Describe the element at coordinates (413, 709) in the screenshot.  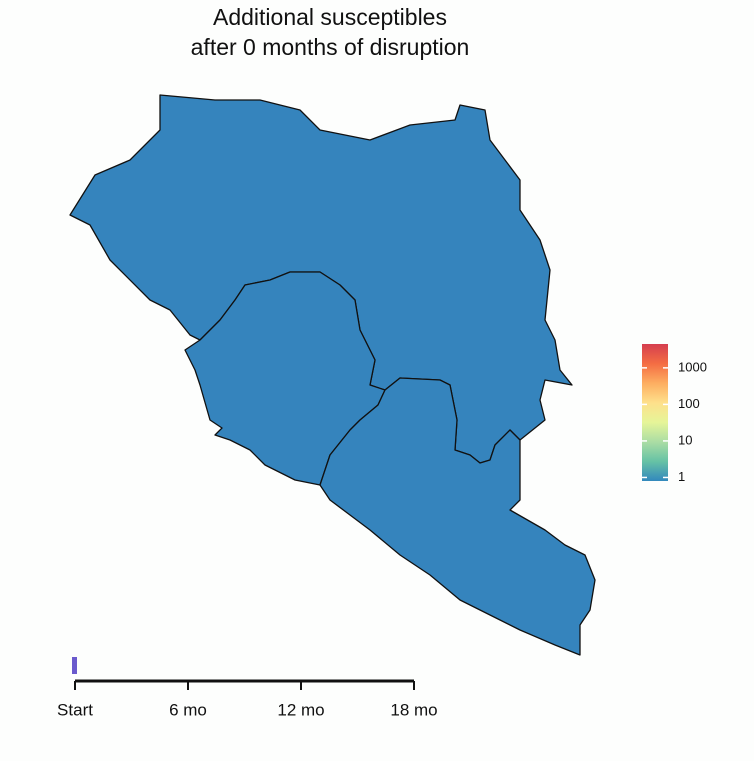
I see `timeline-tick-label: 18 mo` at that location.